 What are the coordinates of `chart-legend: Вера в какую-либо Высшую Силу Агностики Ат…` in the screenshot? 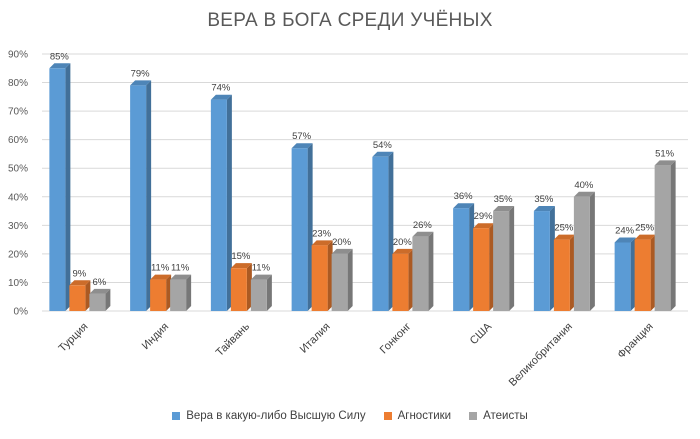 It's located at (350, 416).